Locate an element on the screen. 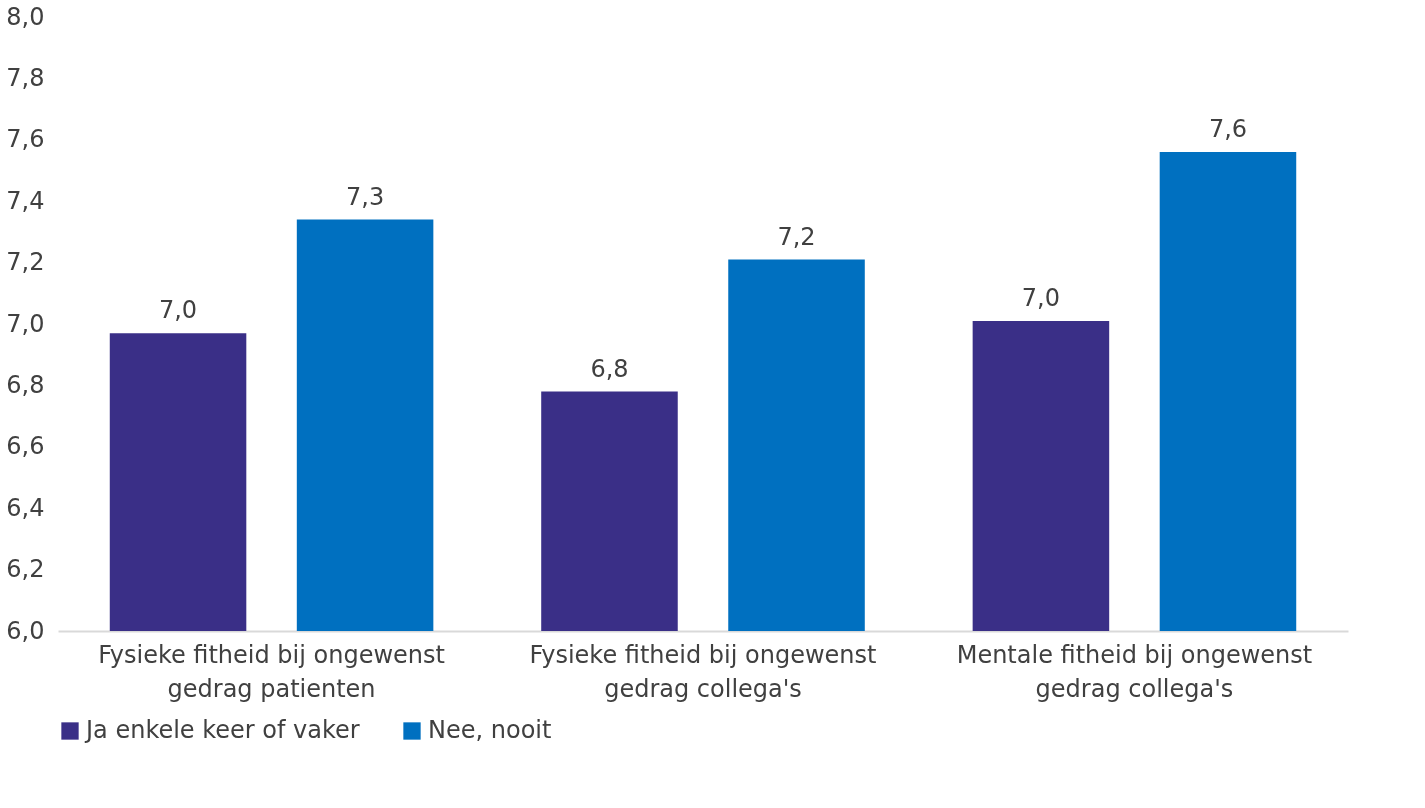 This screenshot has height=808, width=1425. data-label: 6,8 is located at coordinates (609, 368).